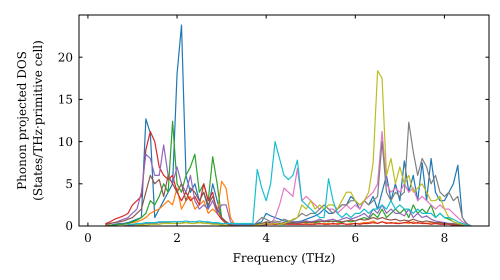 The height and width of the screenshot is (280, 500). What do you see at coordinates (69, 184) in the screenshot?
I see `y-tick-label: 5` at bounding box center [69, 184].